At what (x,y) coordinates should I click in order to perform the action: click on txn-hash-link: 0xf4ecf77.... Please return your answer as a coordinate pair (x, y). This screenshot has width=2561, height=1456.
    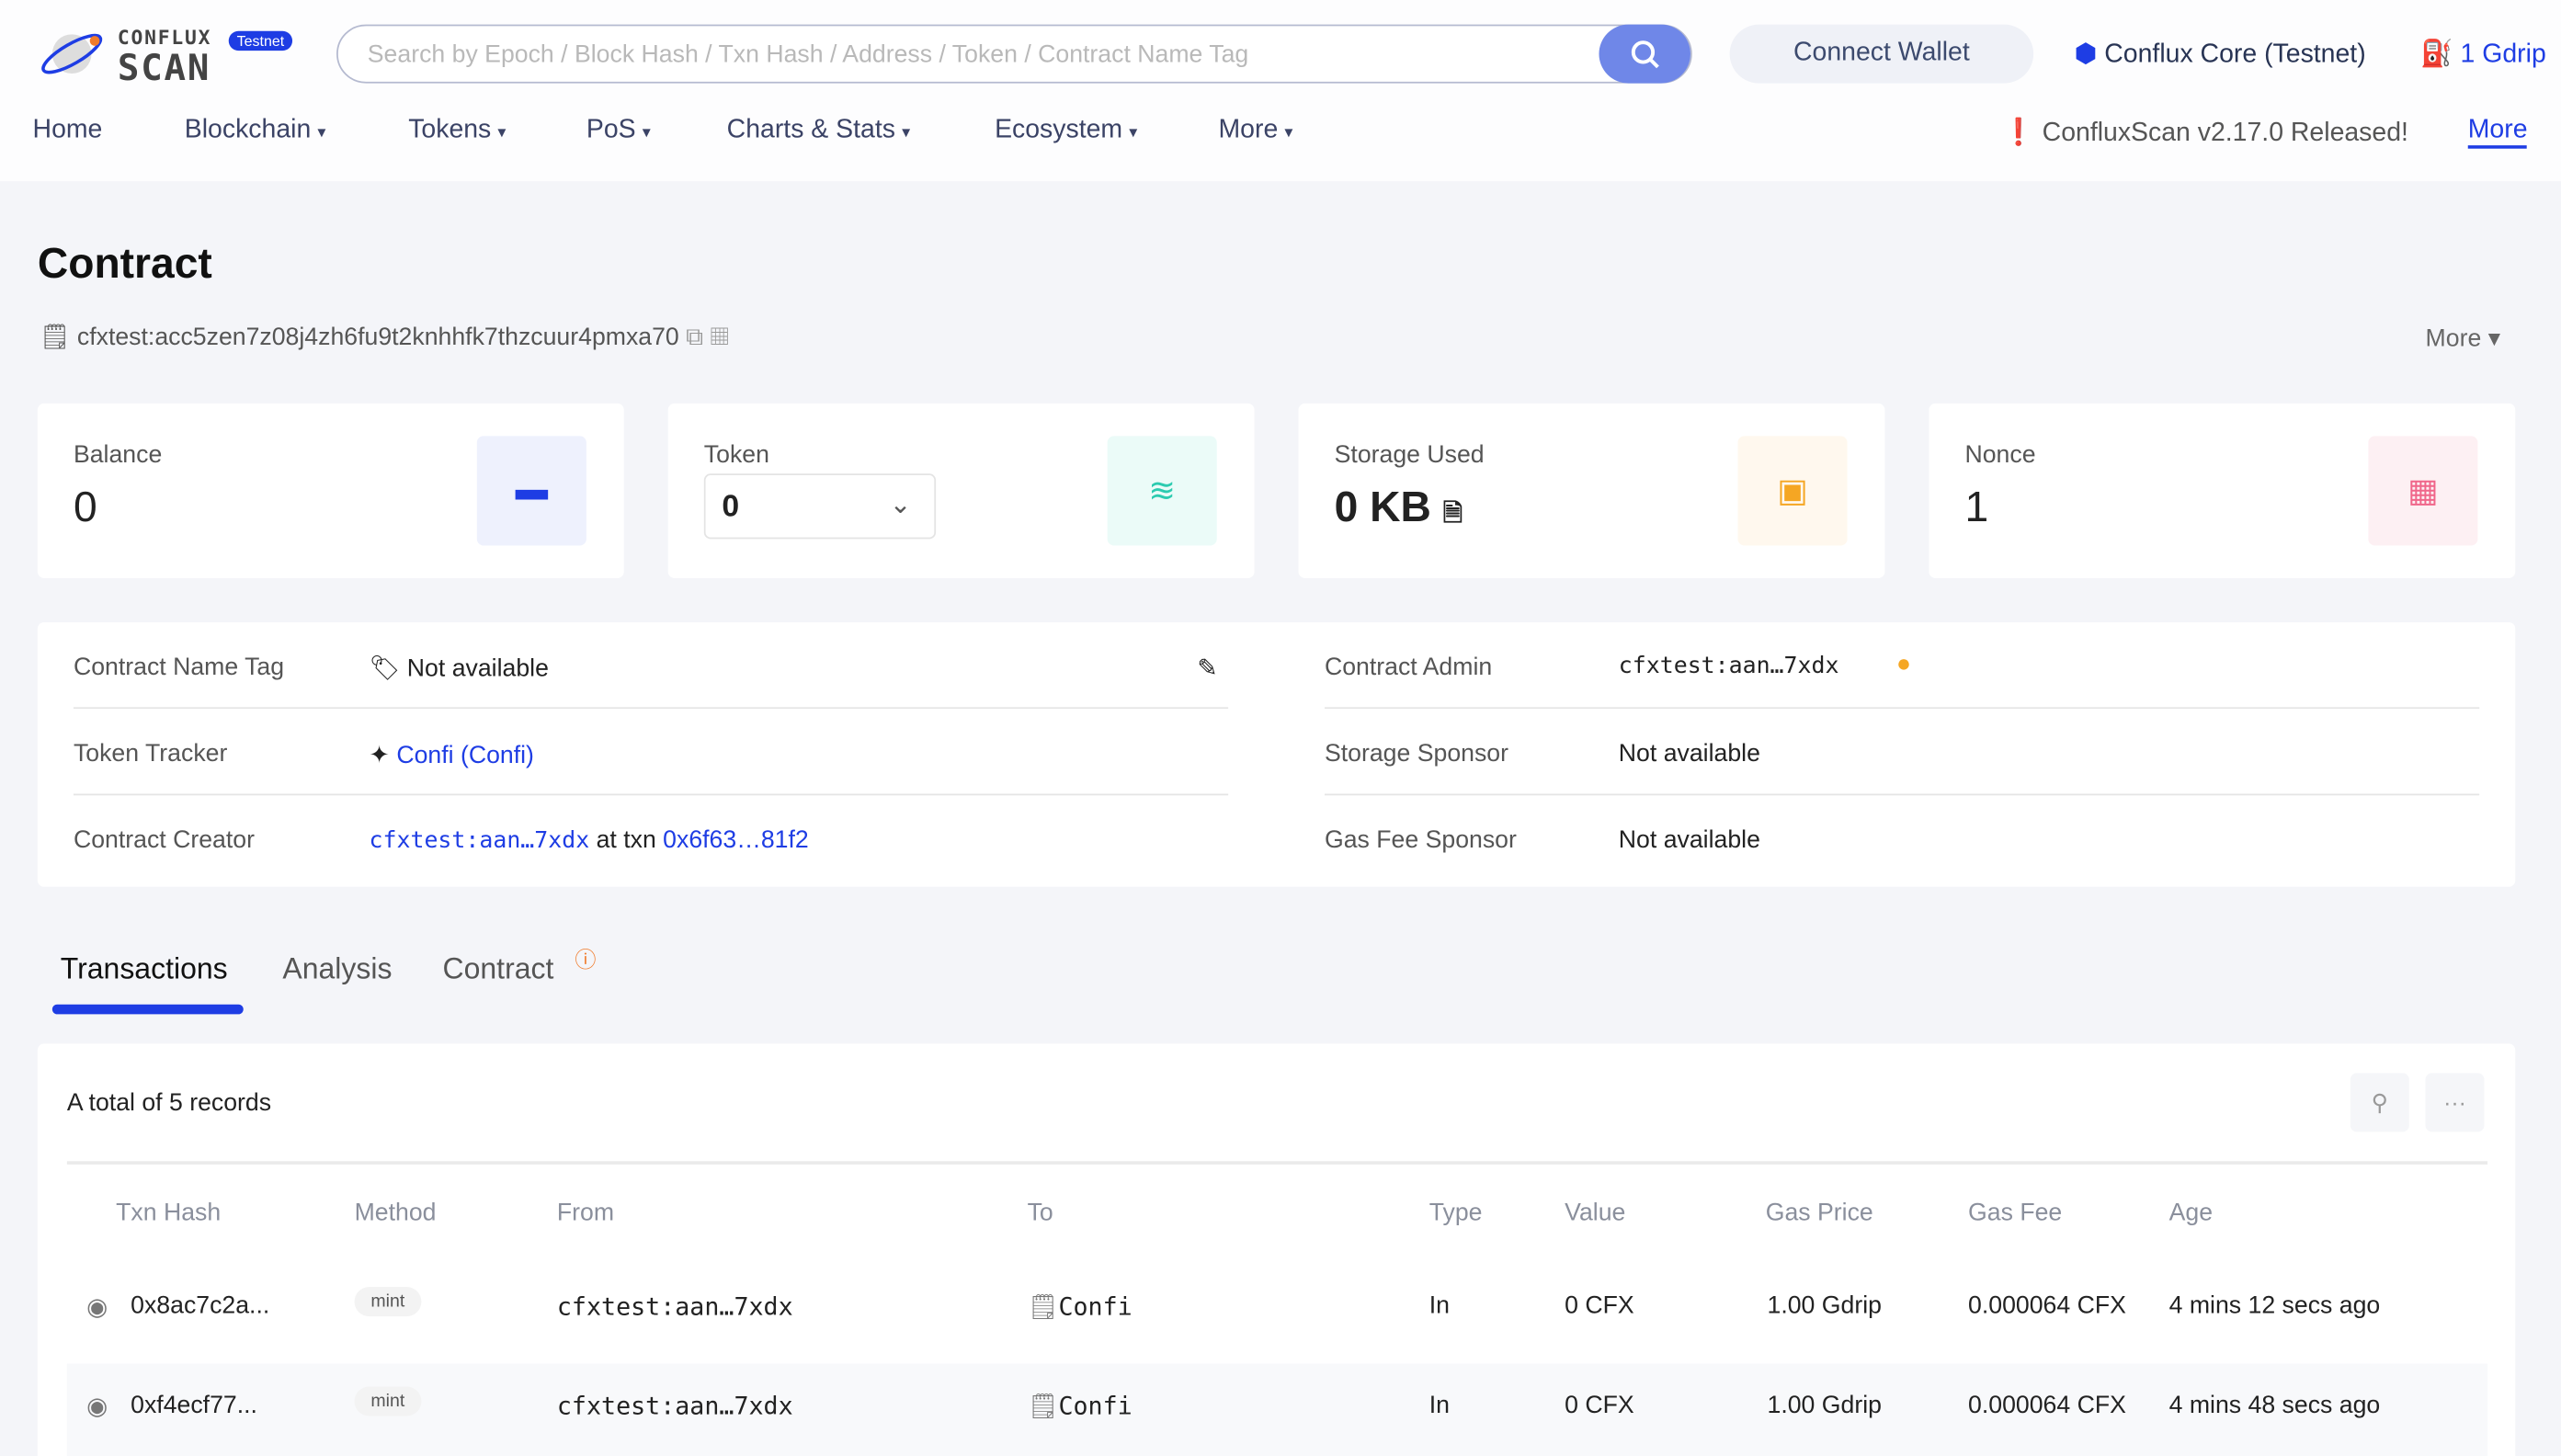
    Looking at the image, I should click on (194, 1405).